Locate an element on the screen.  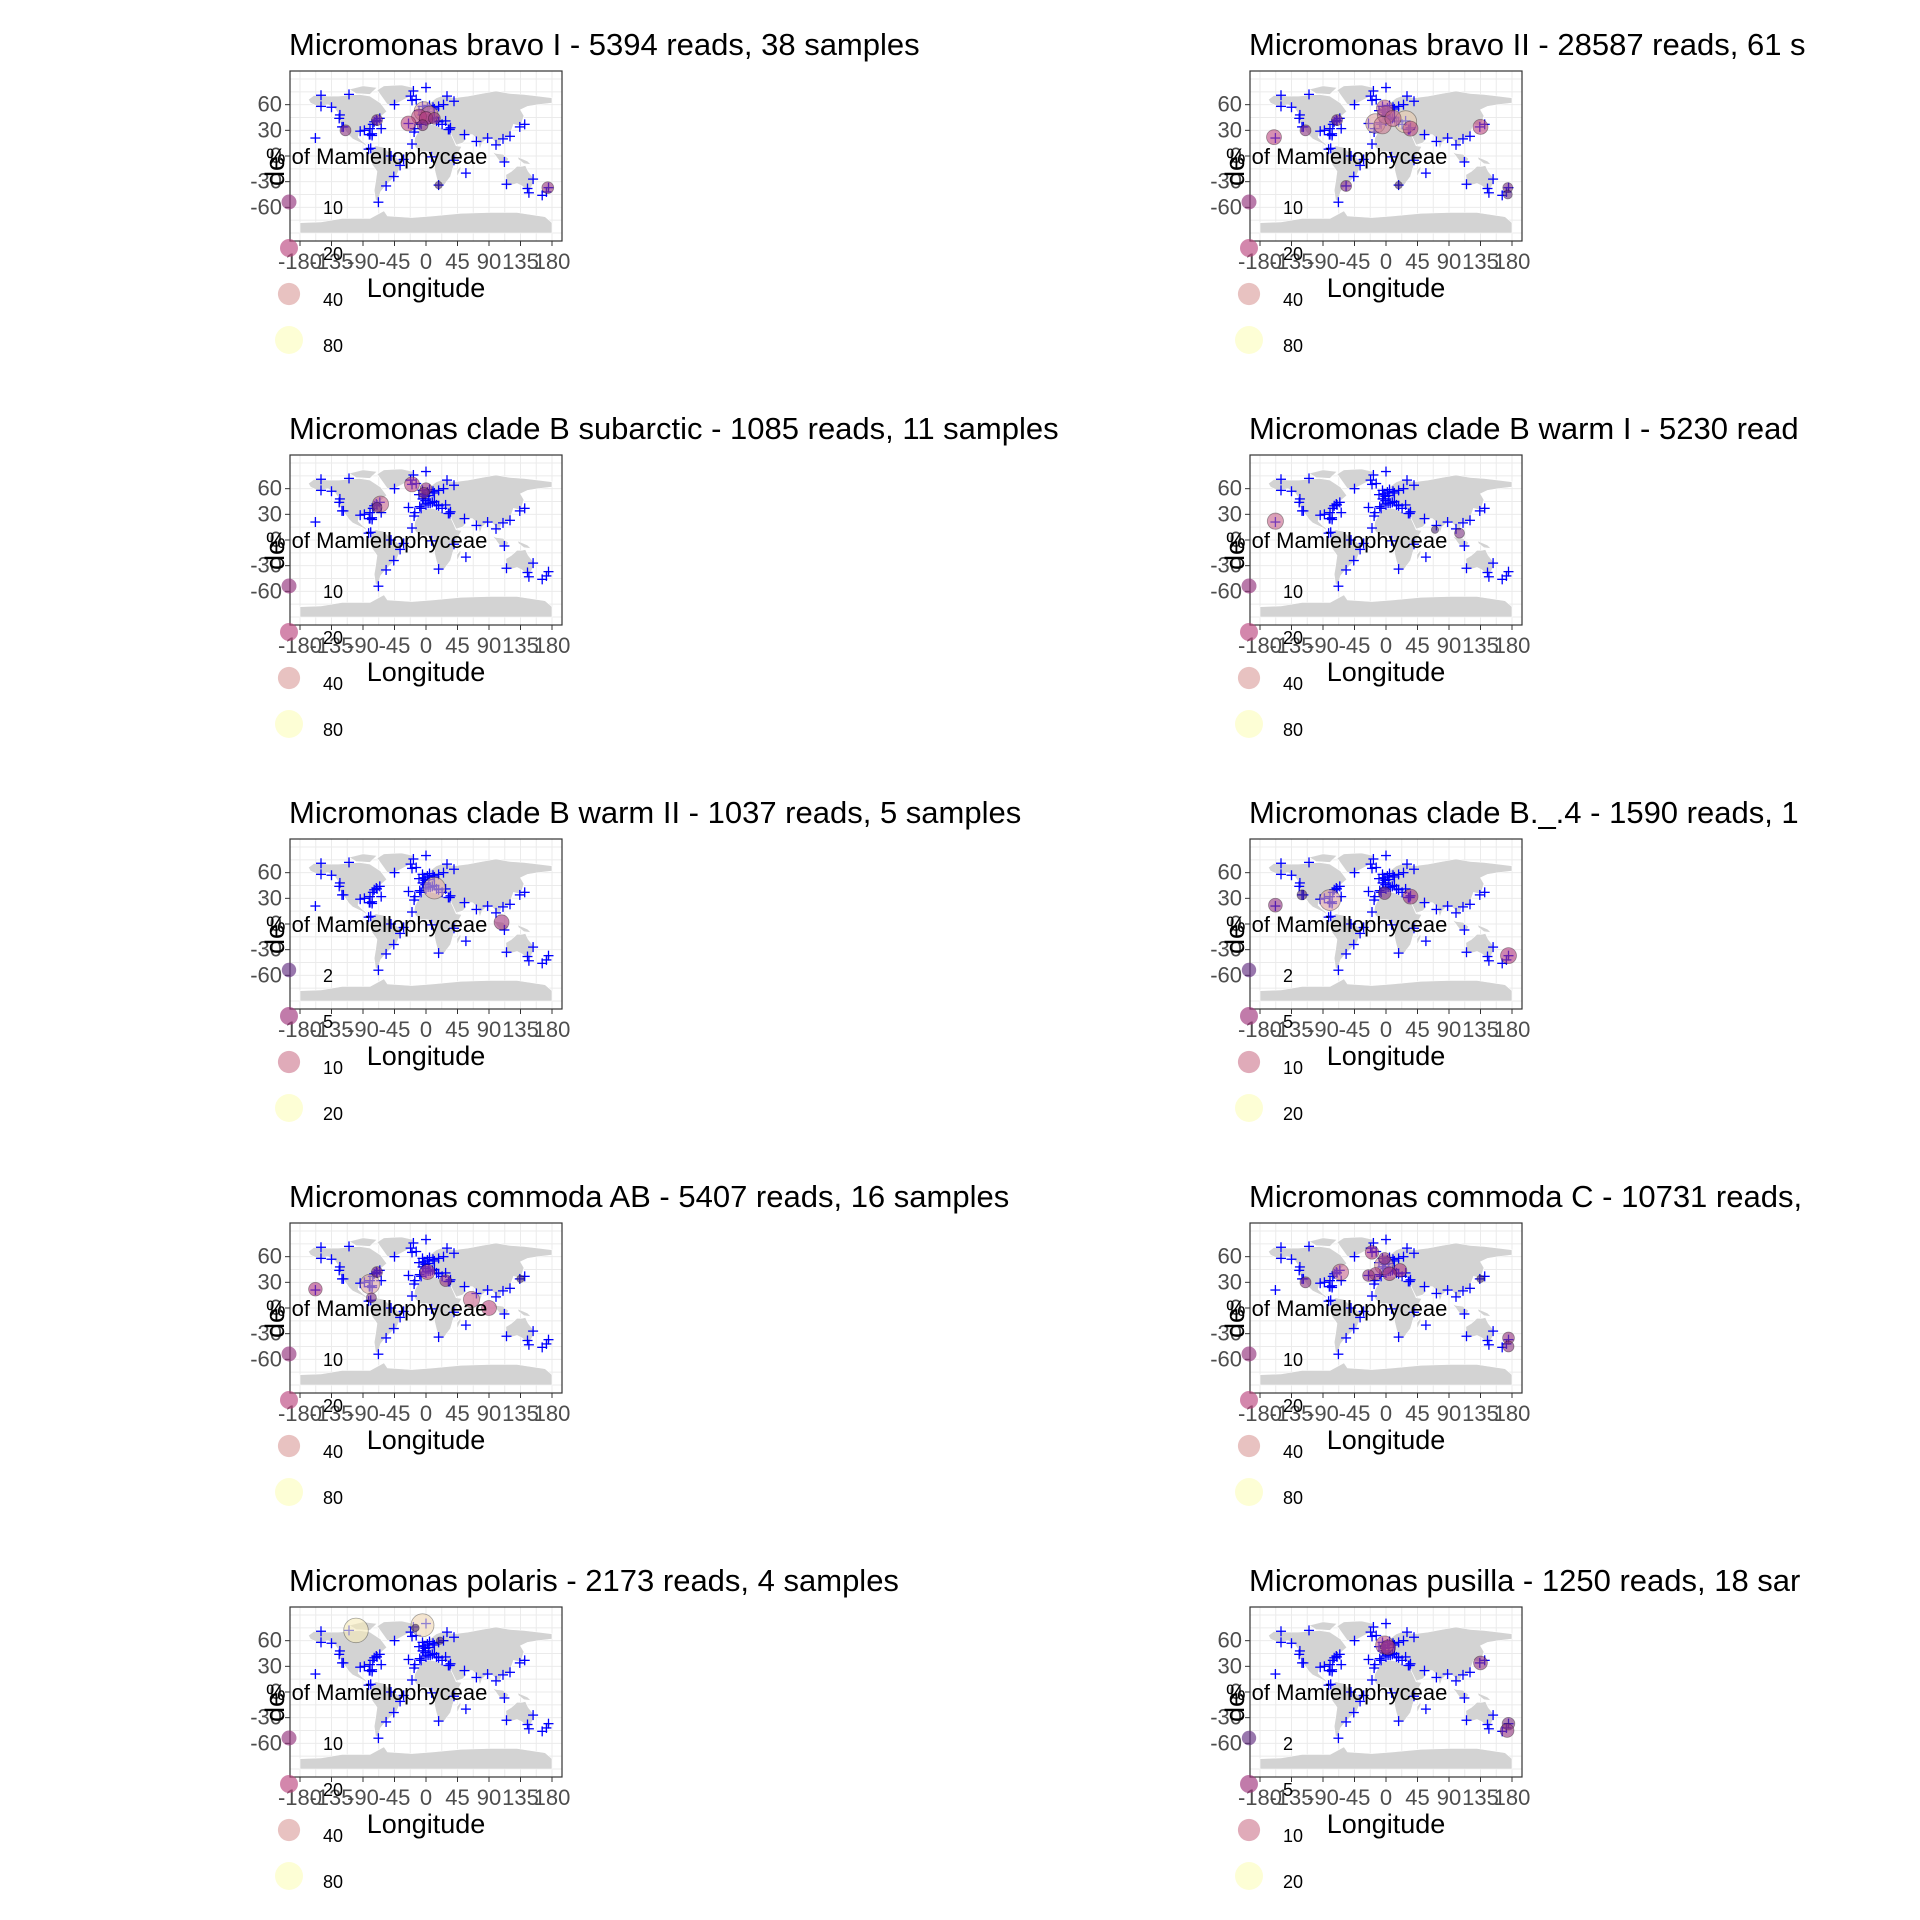
legend-label: 20 is located at coordinates (1293, 638).